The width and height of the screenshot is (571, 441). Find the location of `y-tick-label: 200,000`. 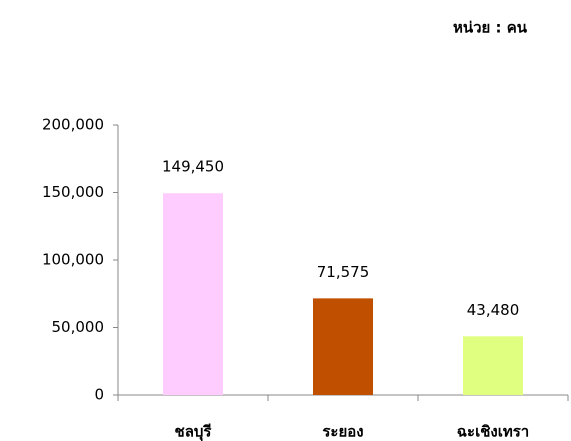

y-tick-label: 200,000 is located at coordinates (73, 125).